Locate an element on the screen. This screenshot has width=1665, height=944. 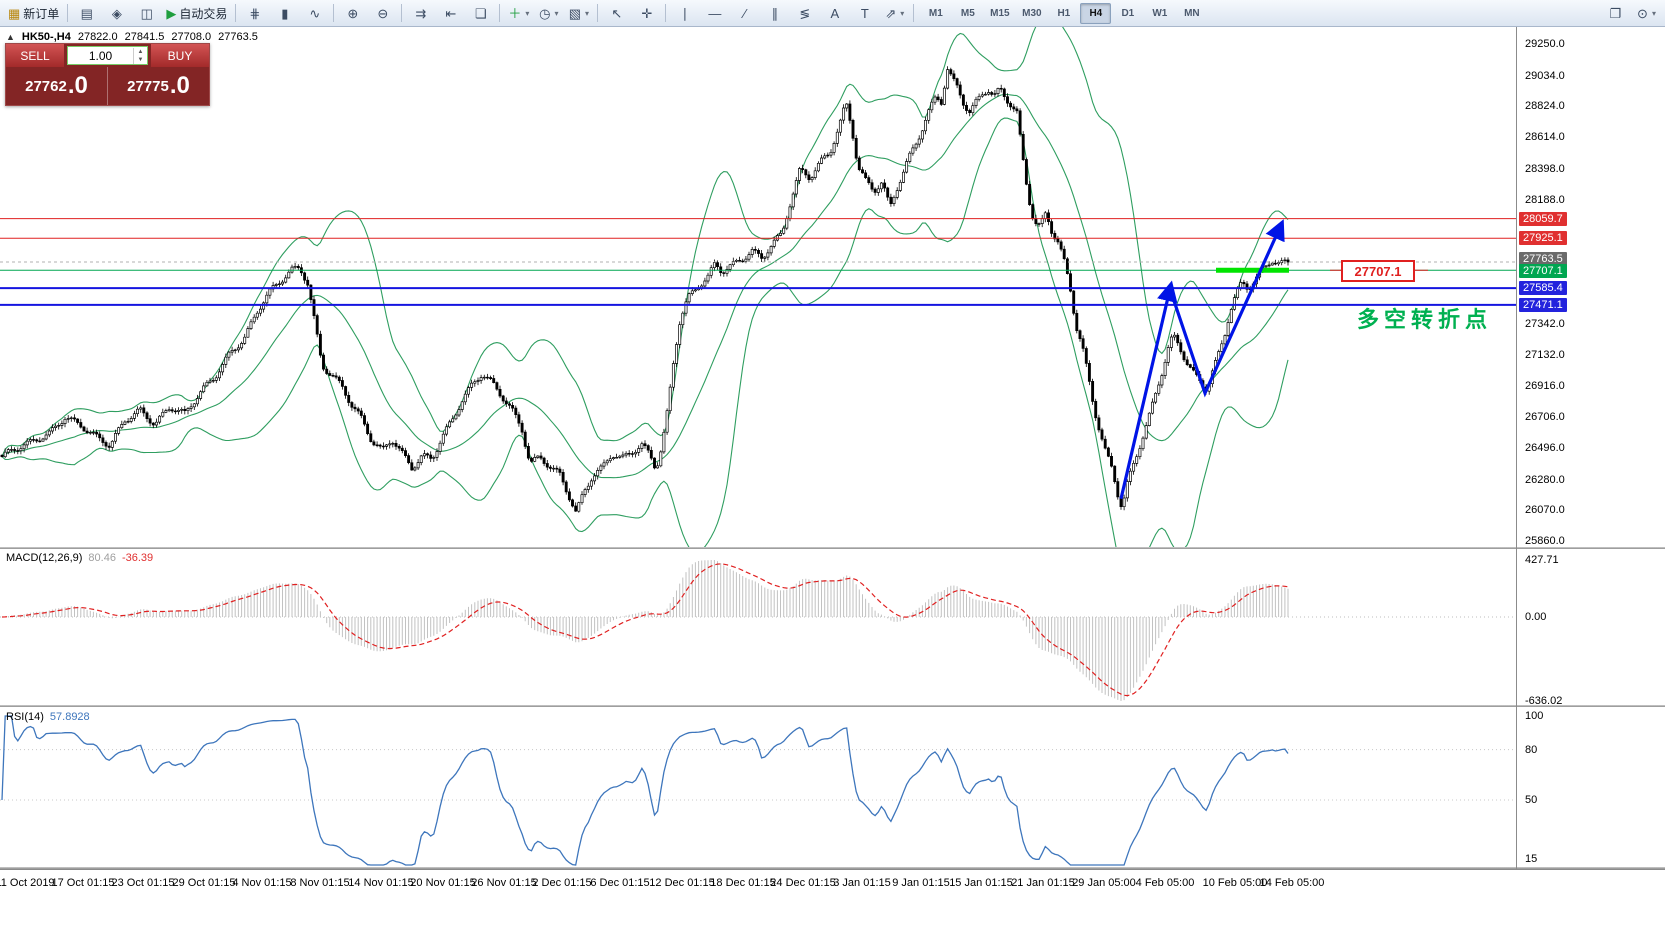
volume-down-button: ▼ is located at coordinates (140, 59).